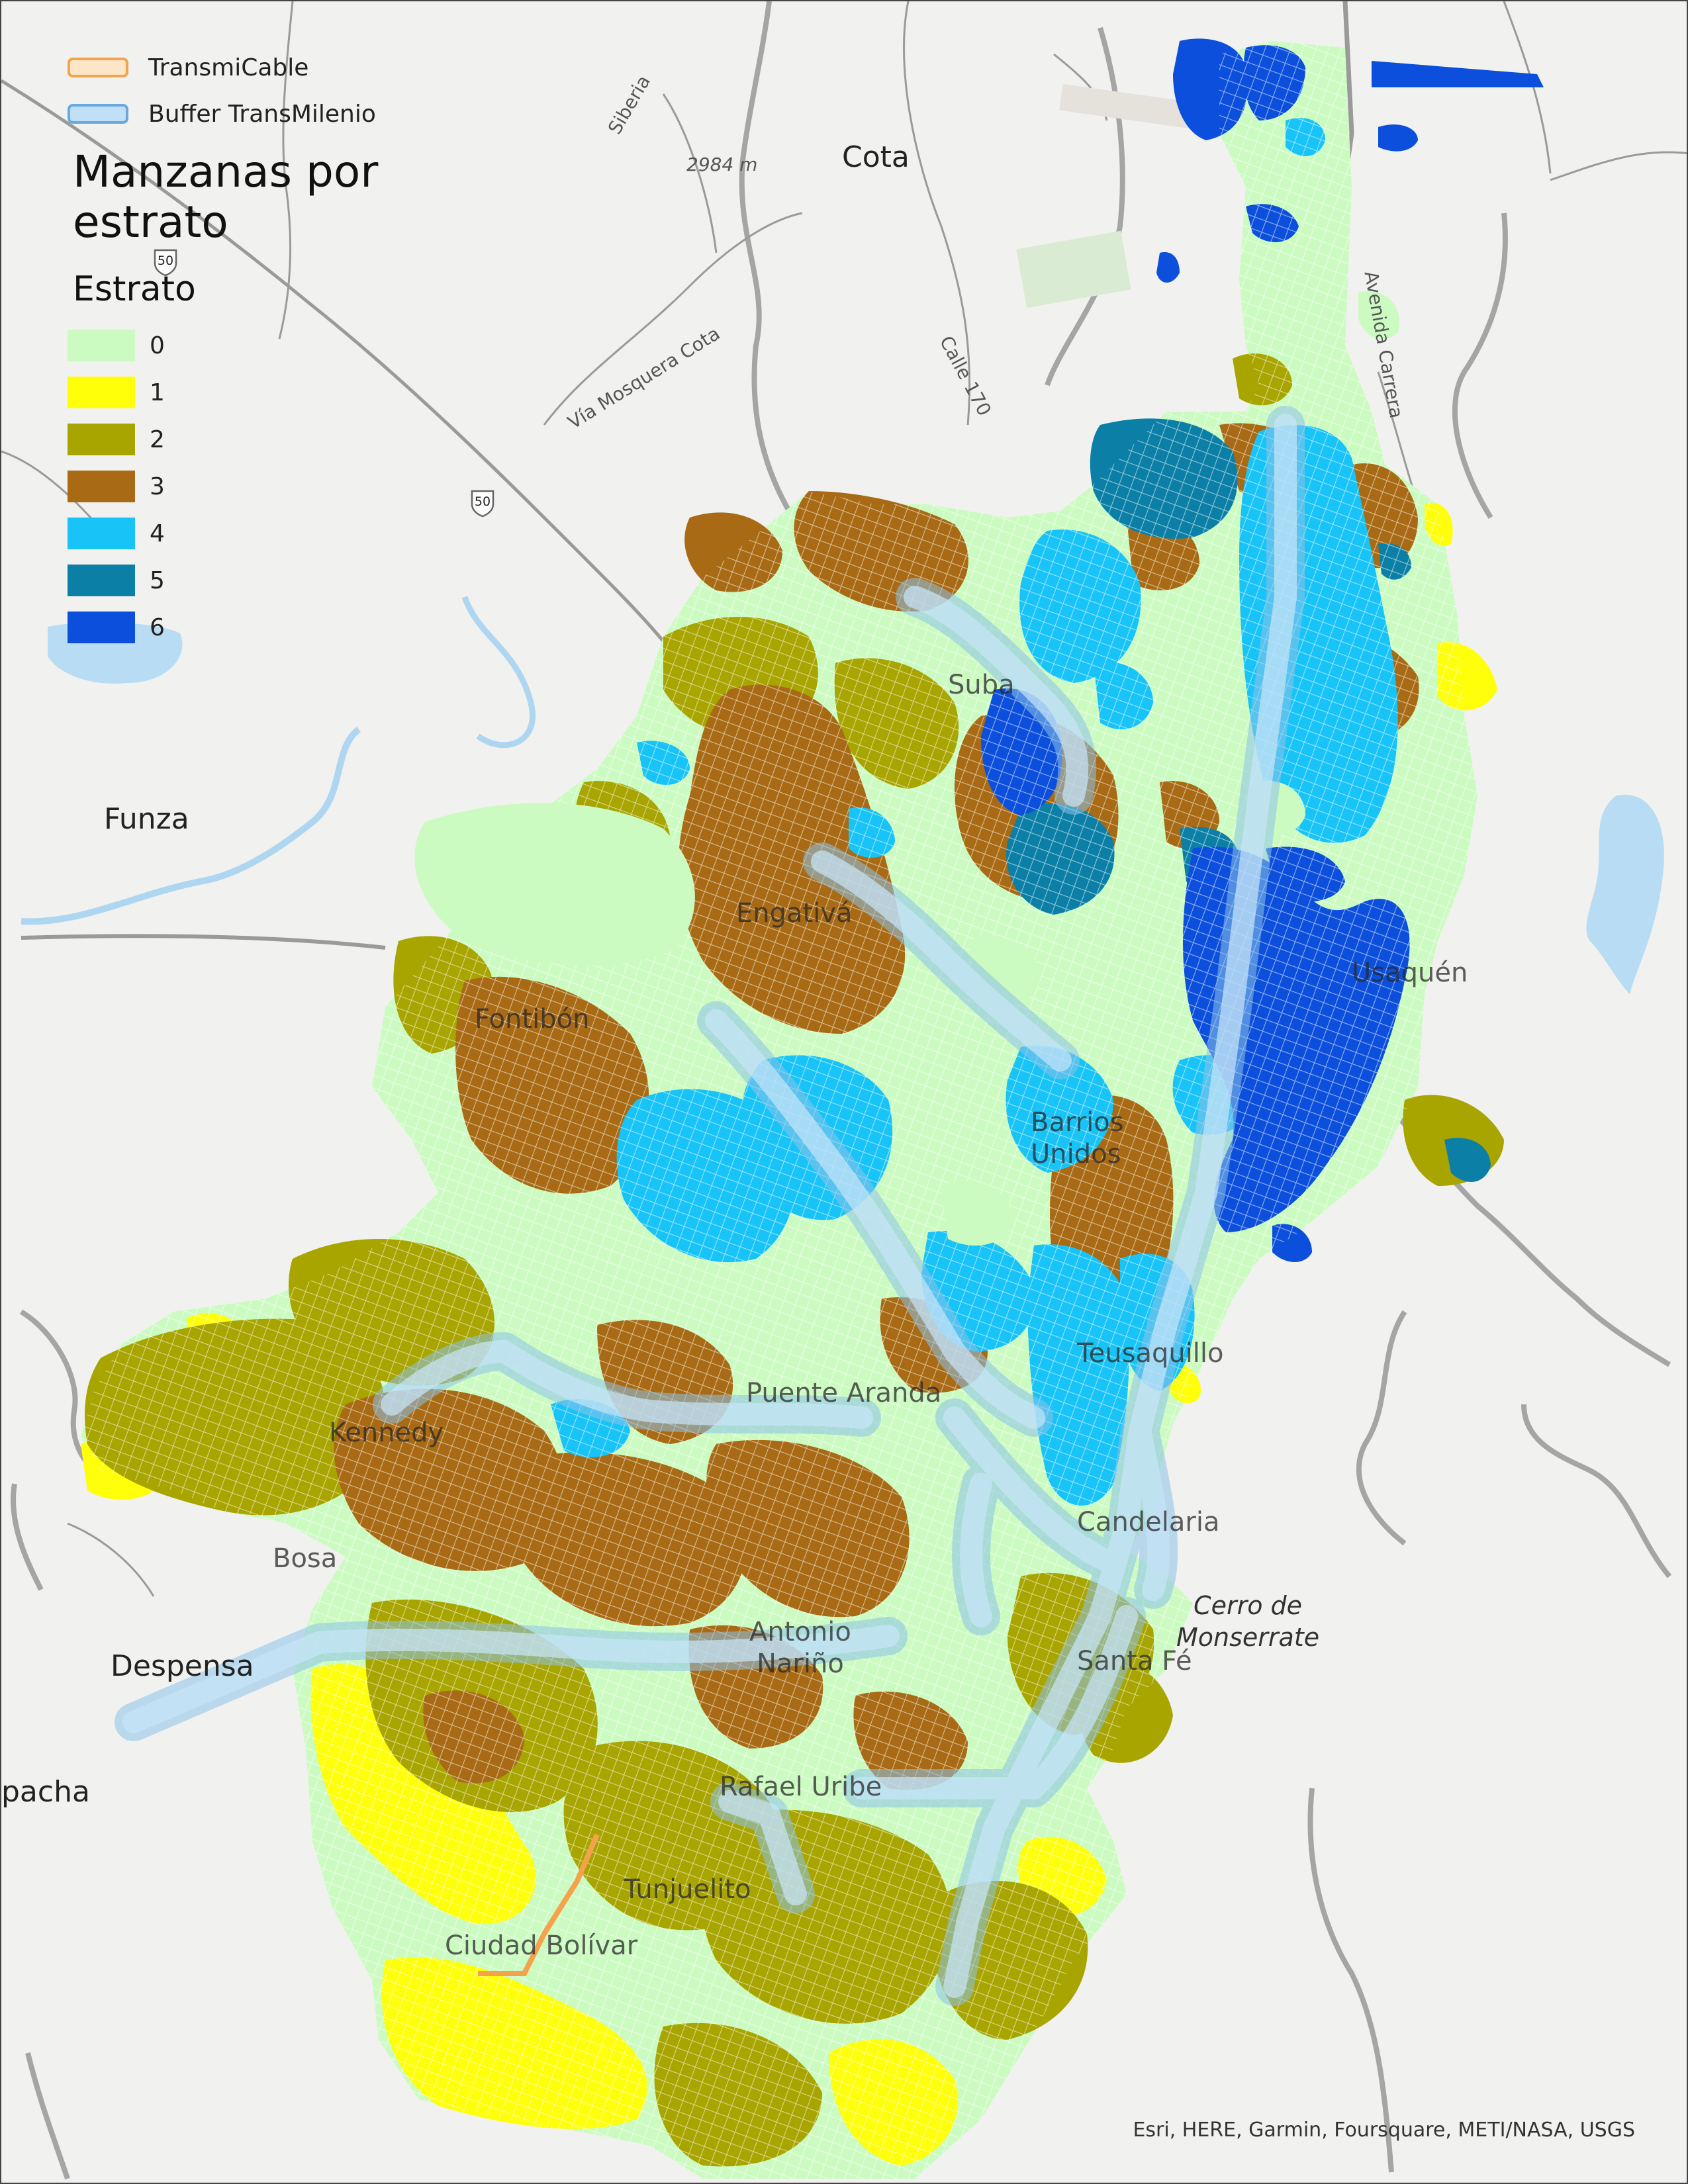 Image resolution: width=1688 pixels, height=2184 pixels. I want to click on estrato-2-swatch, so click(101, 439).